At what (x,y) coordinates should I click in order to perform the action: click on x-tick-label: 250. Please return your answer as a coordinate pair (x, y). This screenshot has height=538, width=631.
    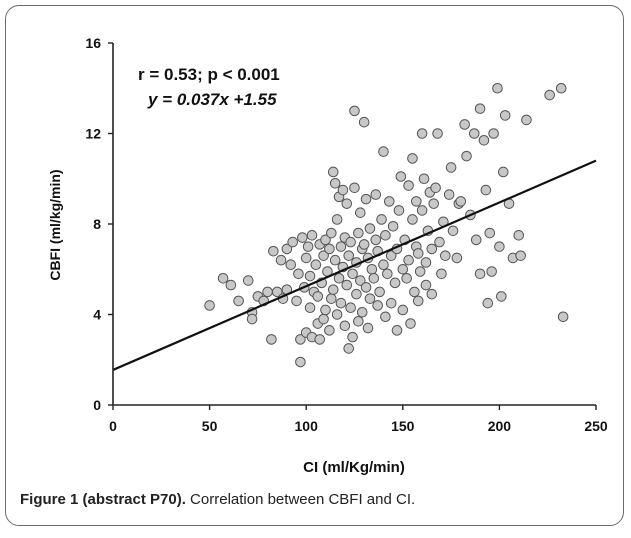
    Looking at the image, I should click on (596, 426).